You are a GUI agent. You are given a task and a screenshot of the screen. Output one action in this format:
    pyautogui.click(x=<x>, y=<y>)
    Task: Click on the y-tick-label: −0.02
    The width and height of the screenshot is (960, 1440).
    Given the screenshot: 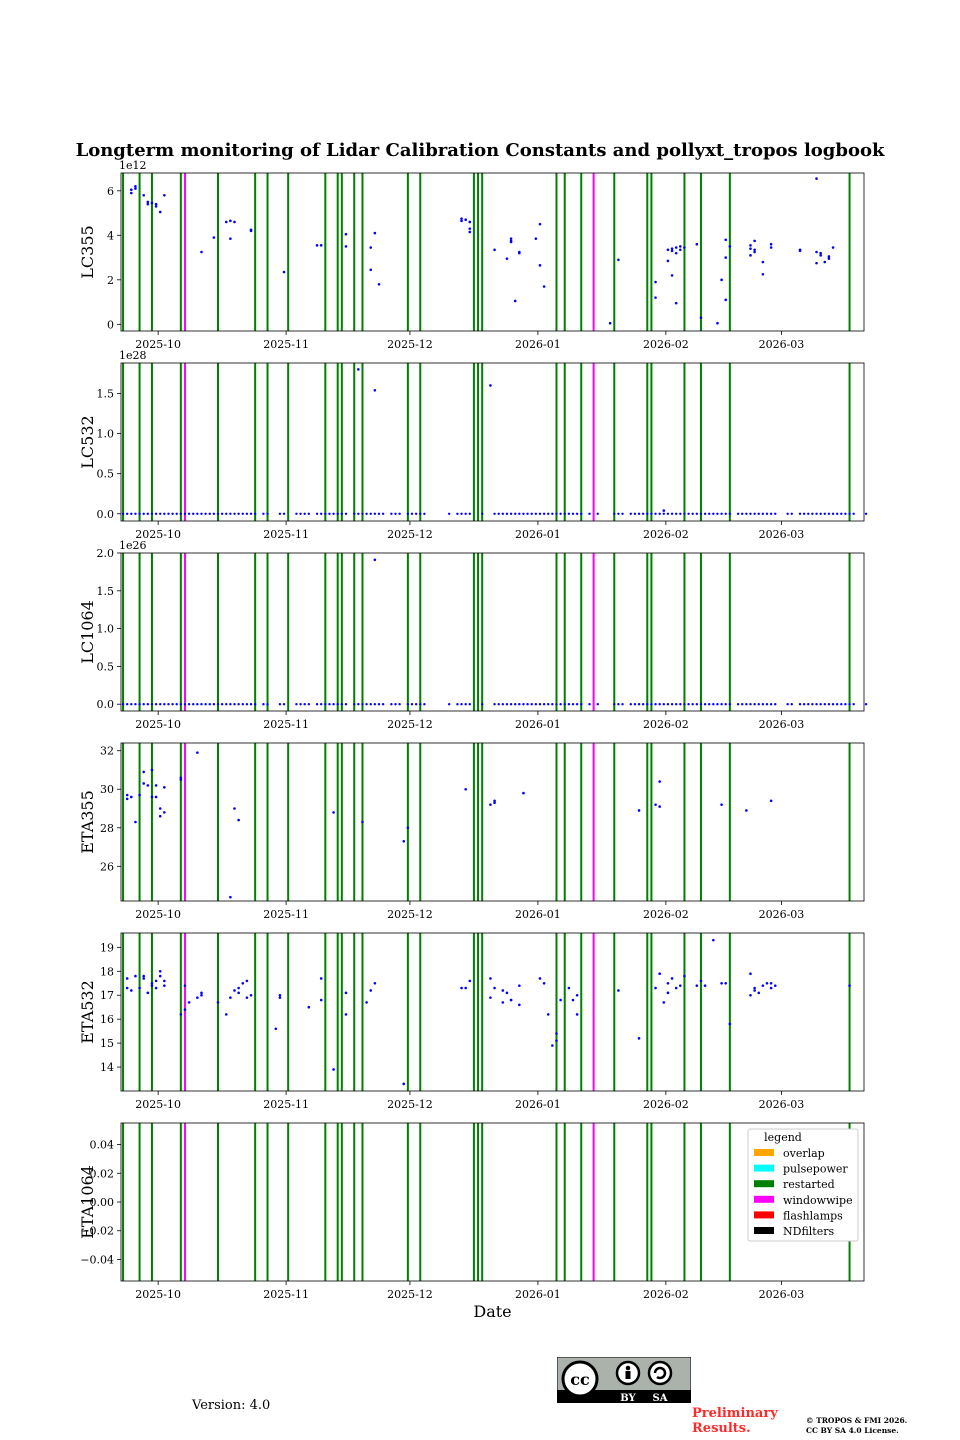 What is the action you would take?
    pyautogui.click(x=97, y=1231)
    